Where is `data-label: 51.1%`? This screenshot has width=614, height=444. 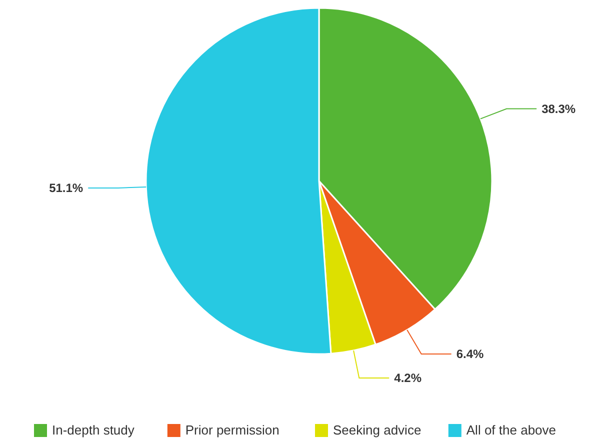
data-label: 51.1% is located at coordinates (66, 188).